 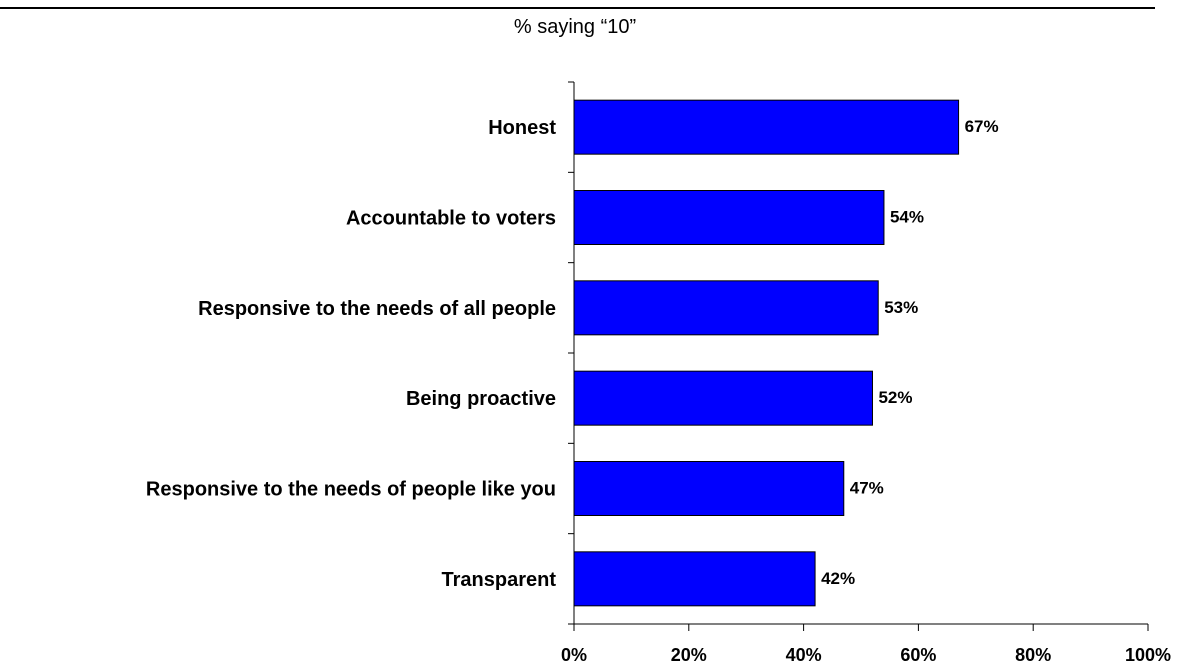 I want to click on data-label-5: 42%, so click(x=838, y=578).